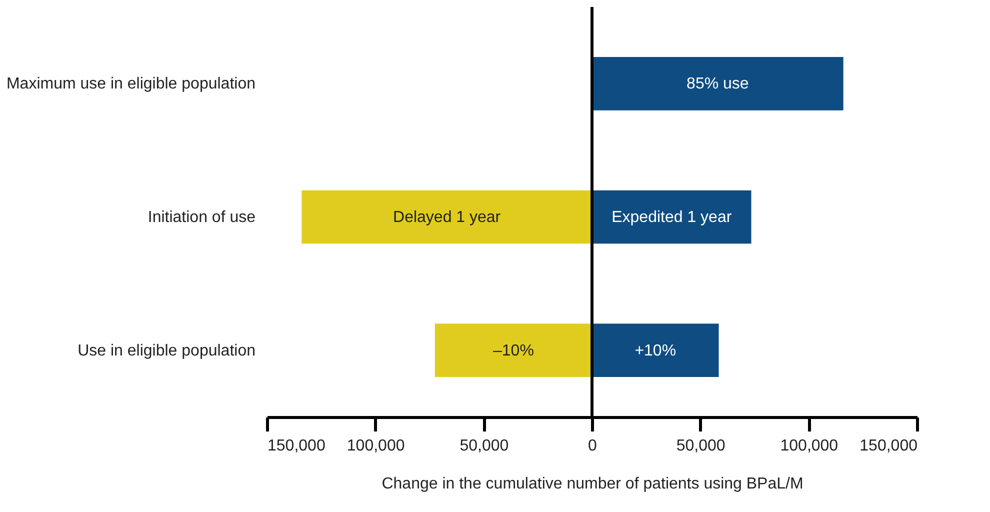 This screenshot has height=512, width=990. Describe the element at coordinates (672, 217) in the screenshot. I see `annotation: Expedited 1 year` at that location.